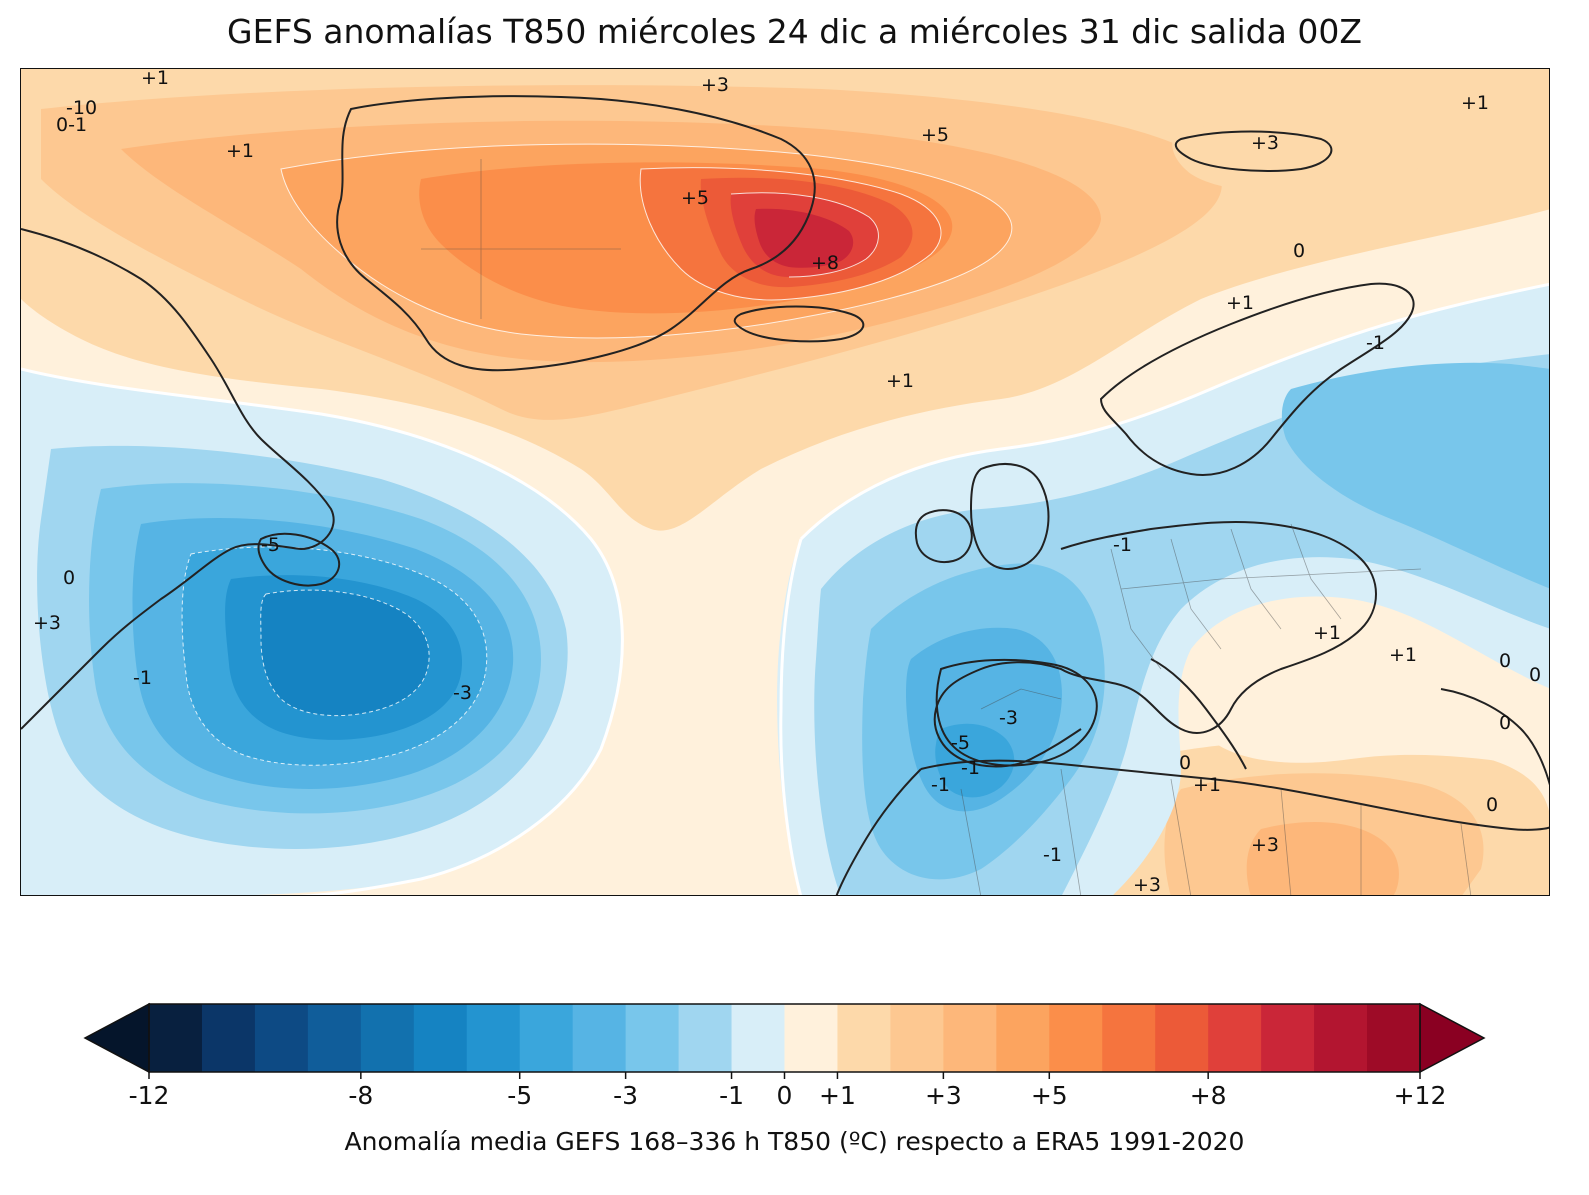  What do you see at coordinates (1420, 1095) in the screenshot?
I see `colorbar-tick-label: +12` at bounding box center [1420, 1095].